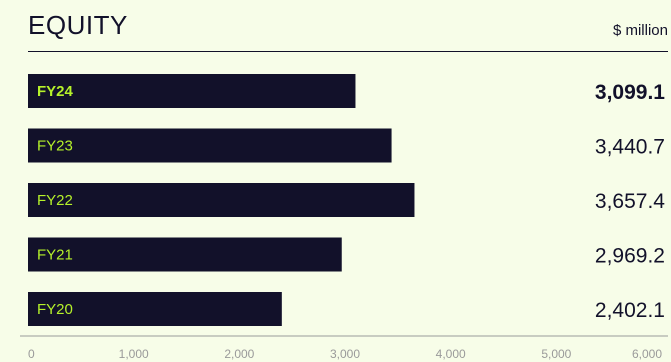 Image resolution: width=671 pixels, height=362 pixels. Describe the element at coordinates (630, 201) in the screenshot. I see `value-label-fy22: 3,657.4` at that location.